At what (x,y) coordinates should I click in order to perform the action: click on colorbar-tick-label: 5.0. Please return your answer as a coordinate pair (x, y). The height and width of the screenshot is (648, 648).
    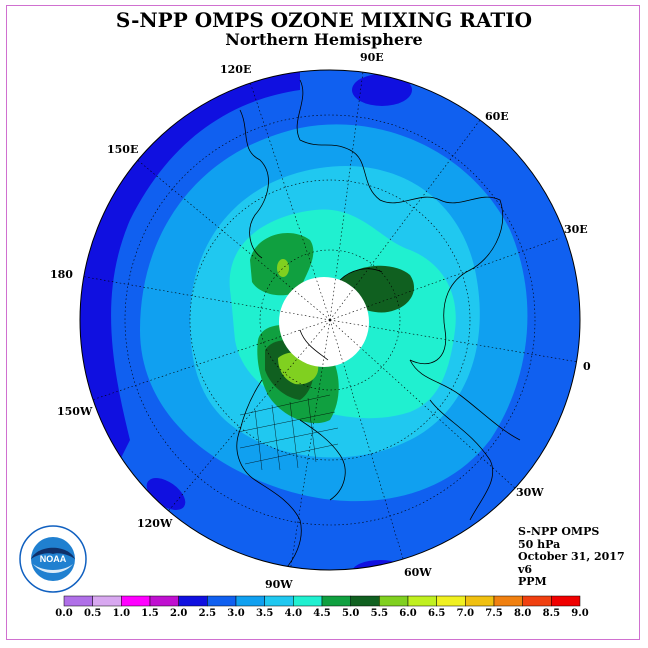
    Looking at the image, I should click on (350, 613).